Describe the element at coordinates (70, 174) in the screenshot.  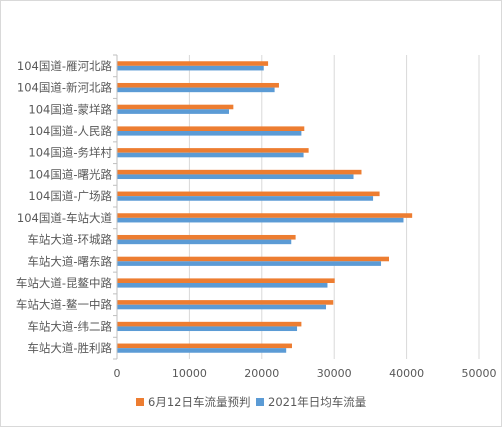
I see `y-category-label: 104国道-曙光路` at that location.